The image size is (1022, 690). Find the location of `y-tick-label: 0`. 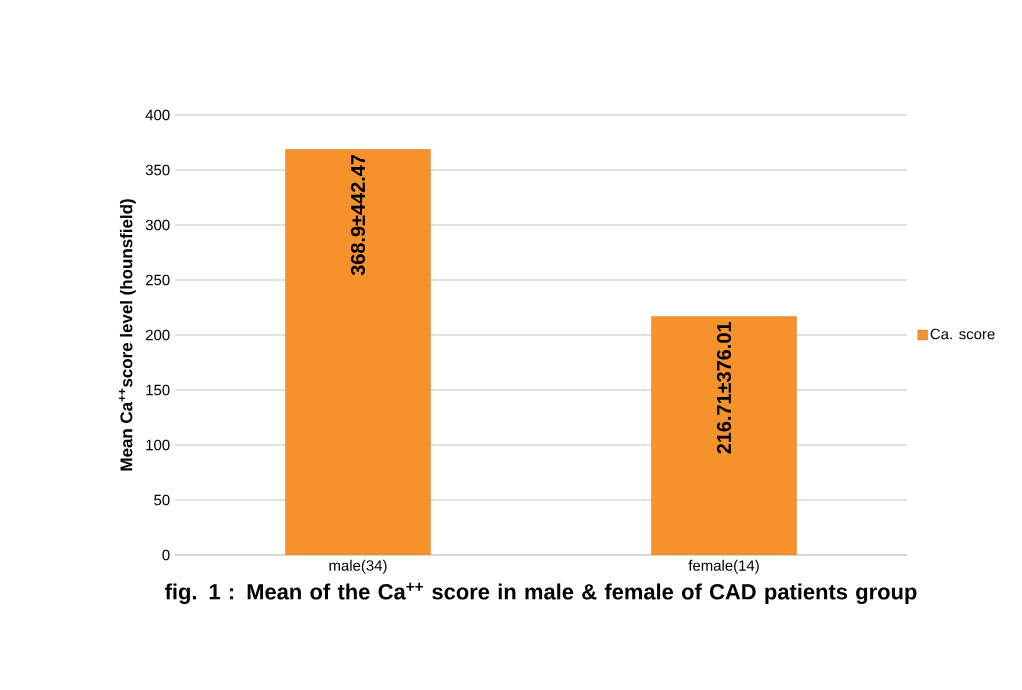

y-tick-label: 0 is located at coordinates (166, 555).